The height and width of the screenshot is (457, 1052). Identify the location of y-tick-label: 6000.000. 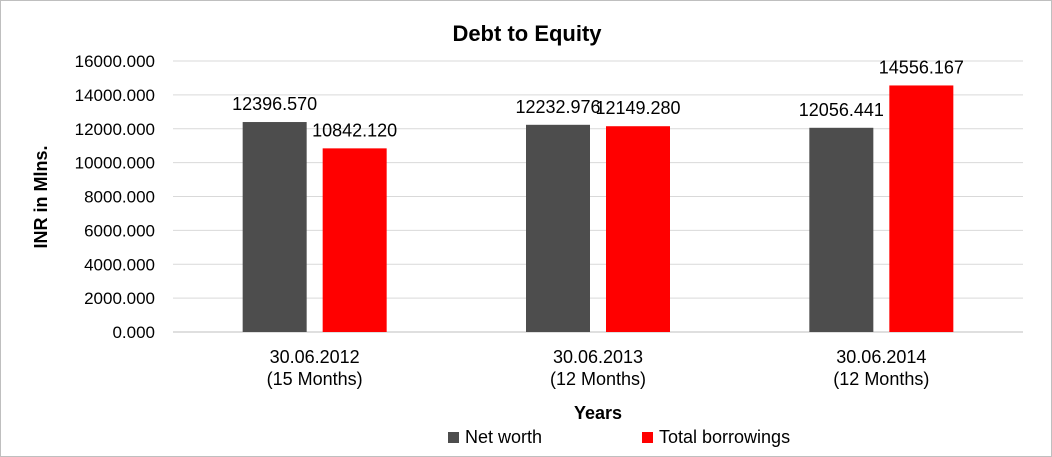
(119, 230).